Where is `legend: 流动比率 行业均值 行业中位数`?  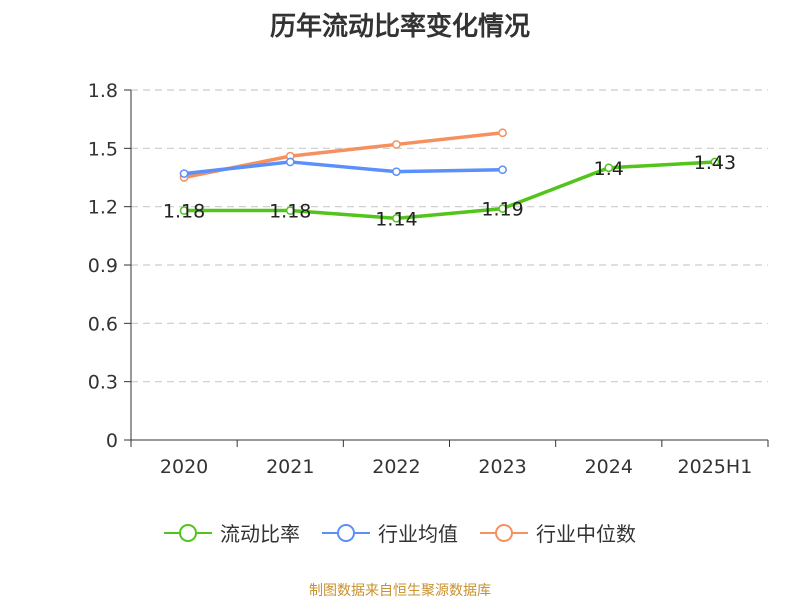
legend: 流动比率 行业均值 行业中位数 is located at coordinates (400, 532).